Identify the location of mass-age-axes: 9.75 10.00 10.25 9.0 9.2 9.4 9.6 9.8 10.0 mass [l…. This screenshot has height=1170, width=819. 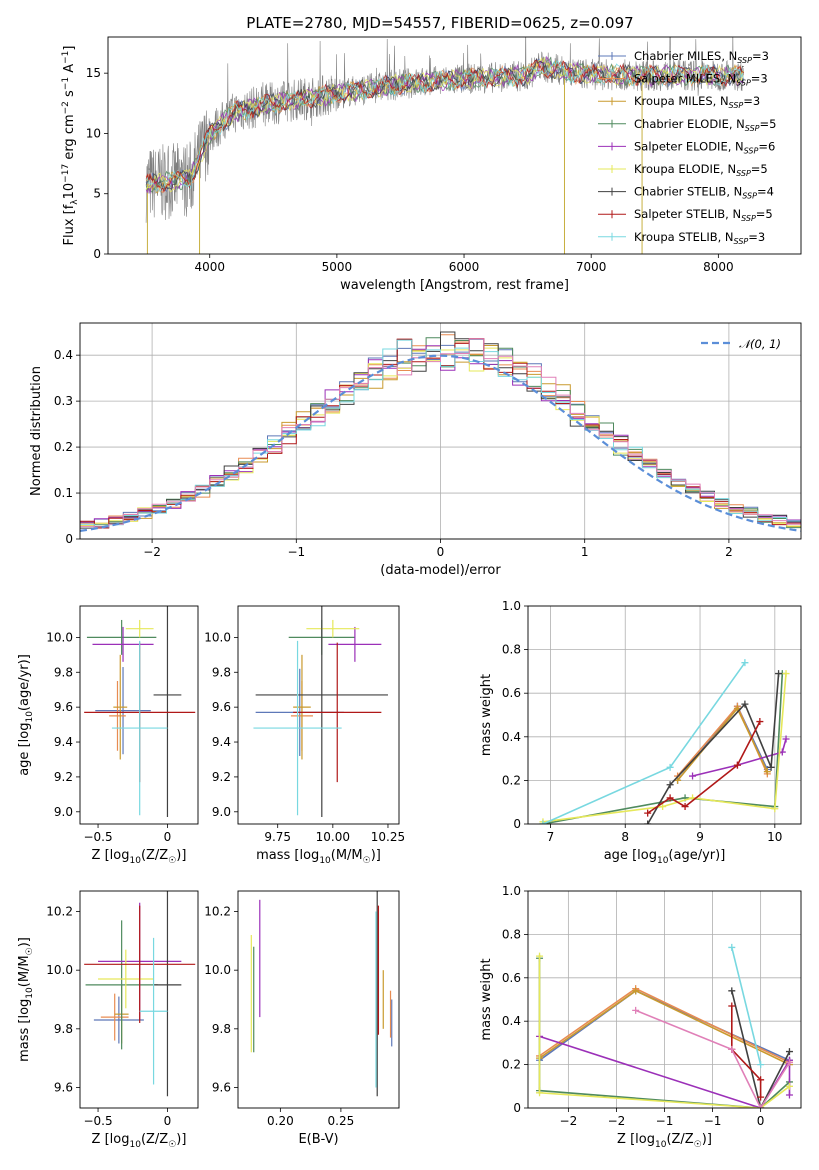
(304, 735).